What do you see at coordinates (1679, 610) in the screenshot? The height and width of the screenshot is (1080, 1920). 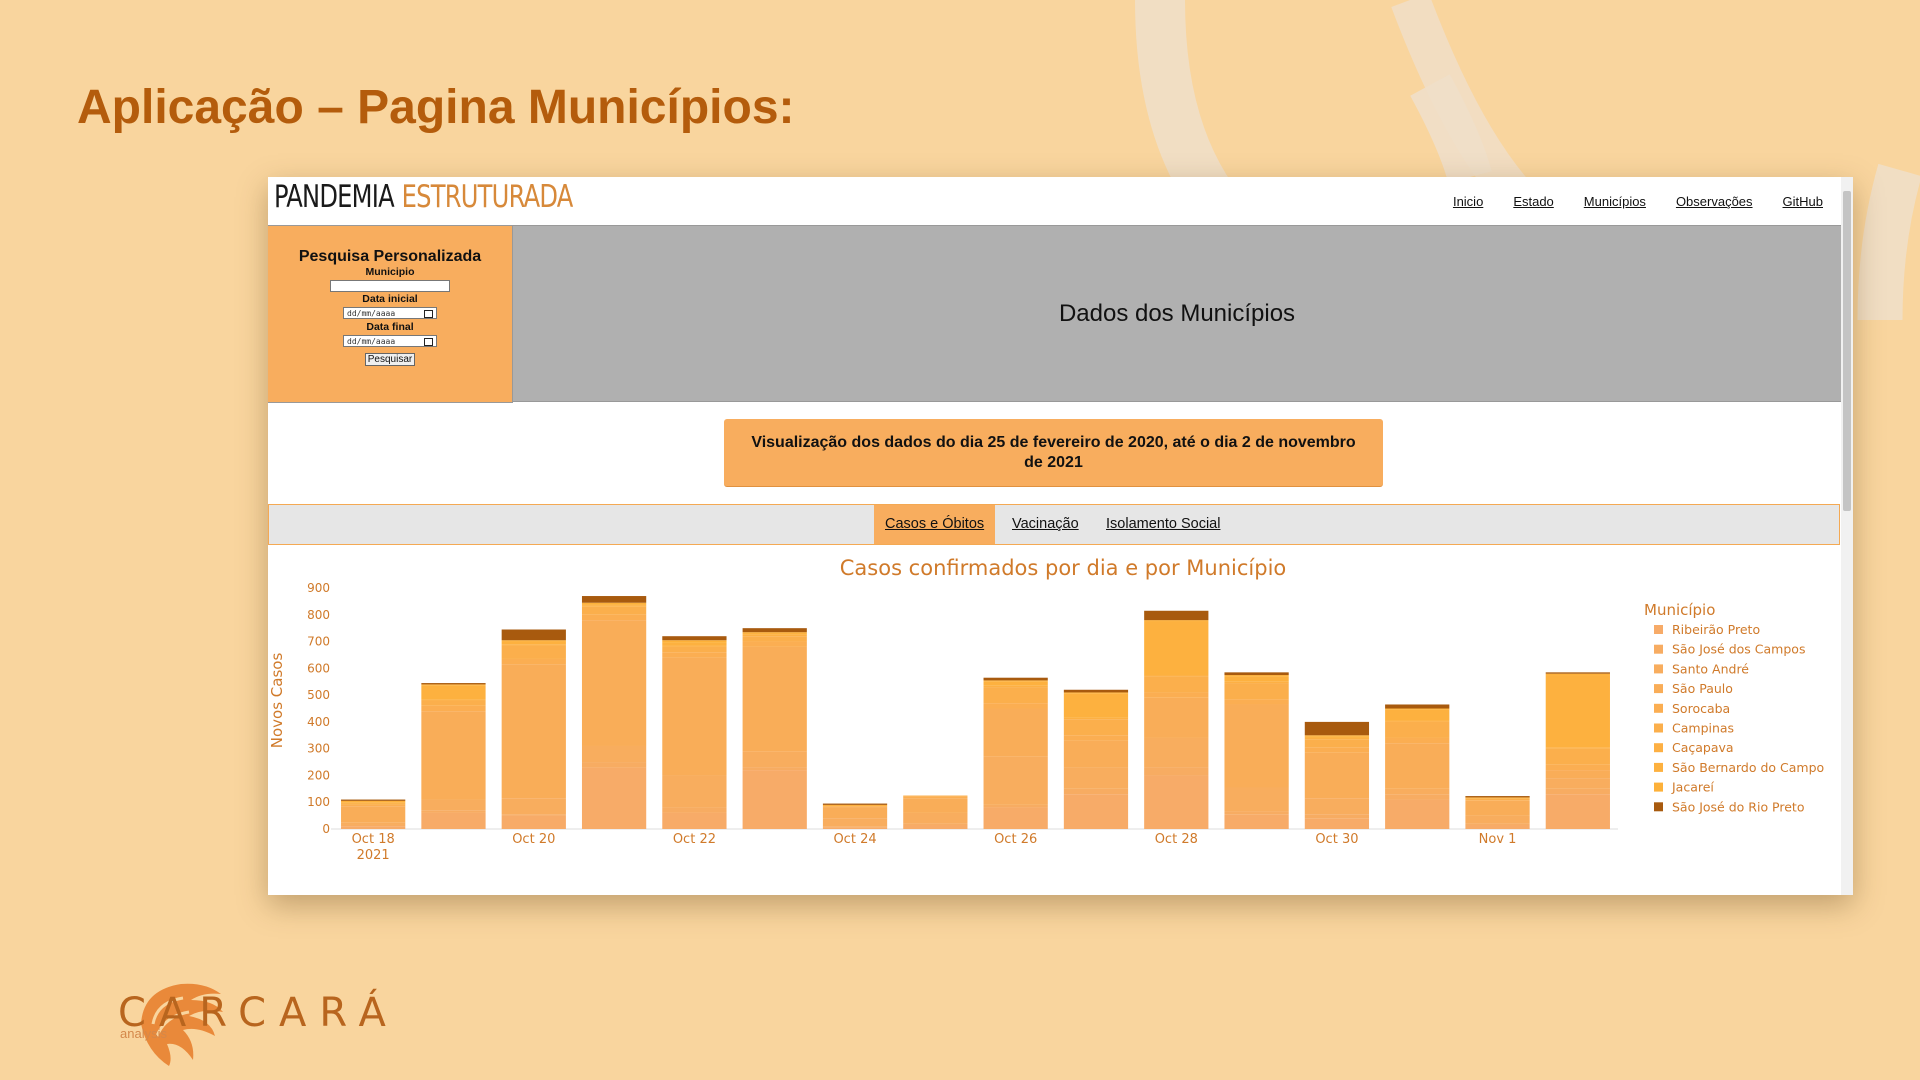 I see `legend-title: Município` at bounding box center [1679, 610].